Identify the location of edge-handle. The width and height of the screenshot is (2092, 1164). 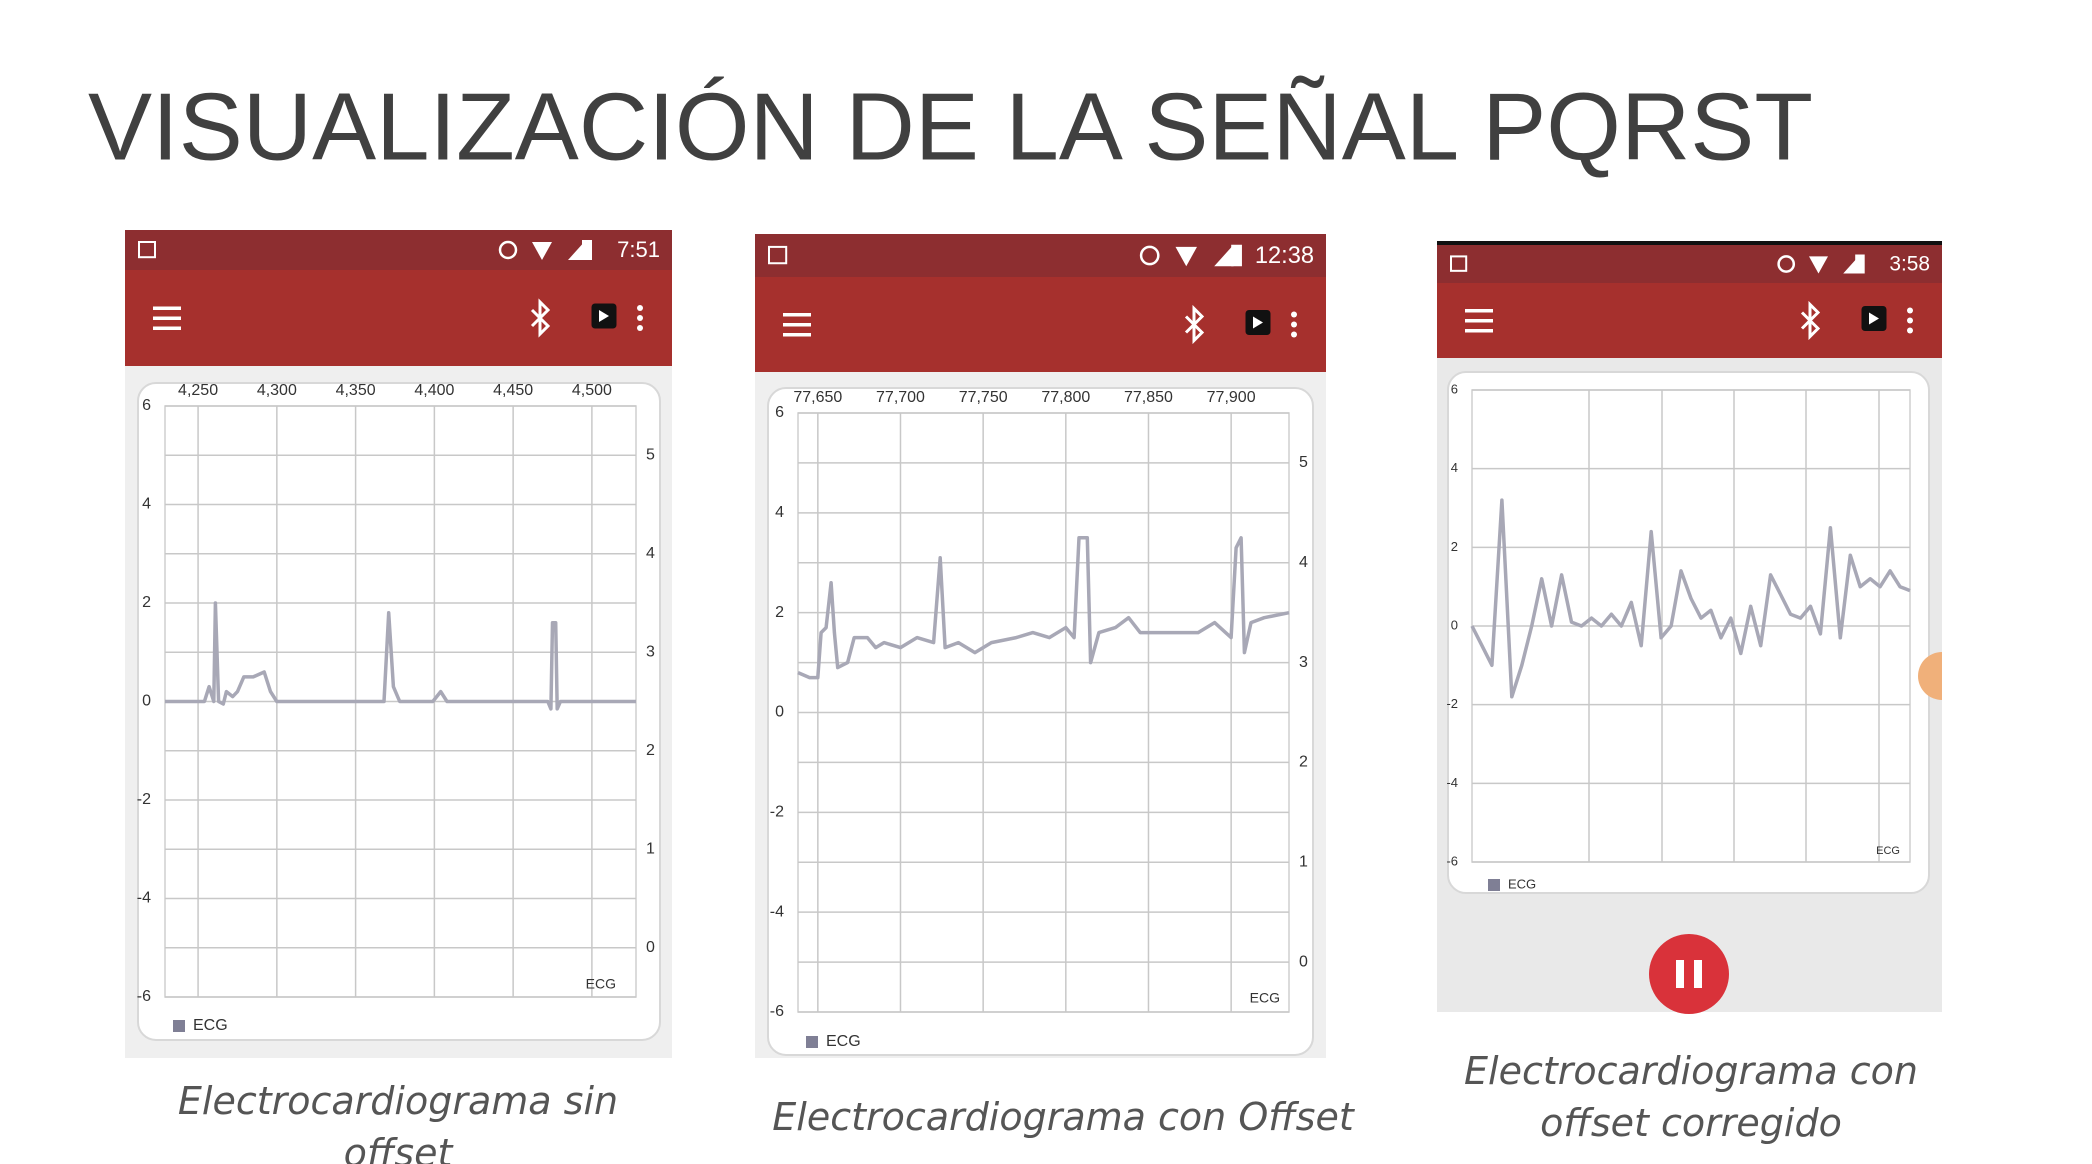
(1930, 676).